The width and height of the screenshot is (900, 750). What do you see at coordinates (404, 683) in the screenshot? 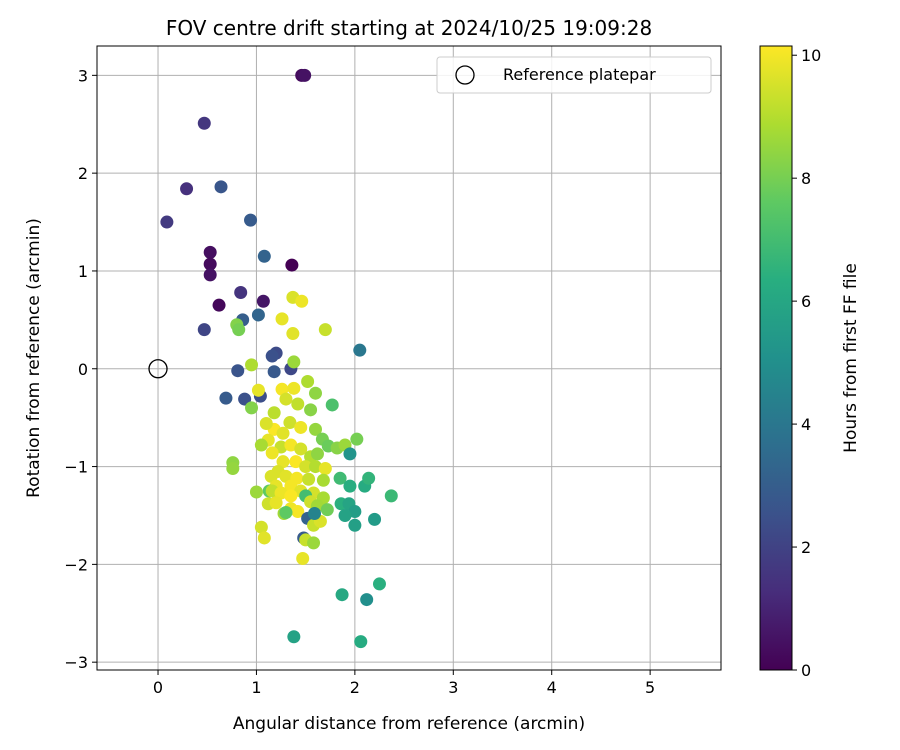
I see `x-axis-ticks: 0 1 2 3 4 5` at bounding box center [404, 683].